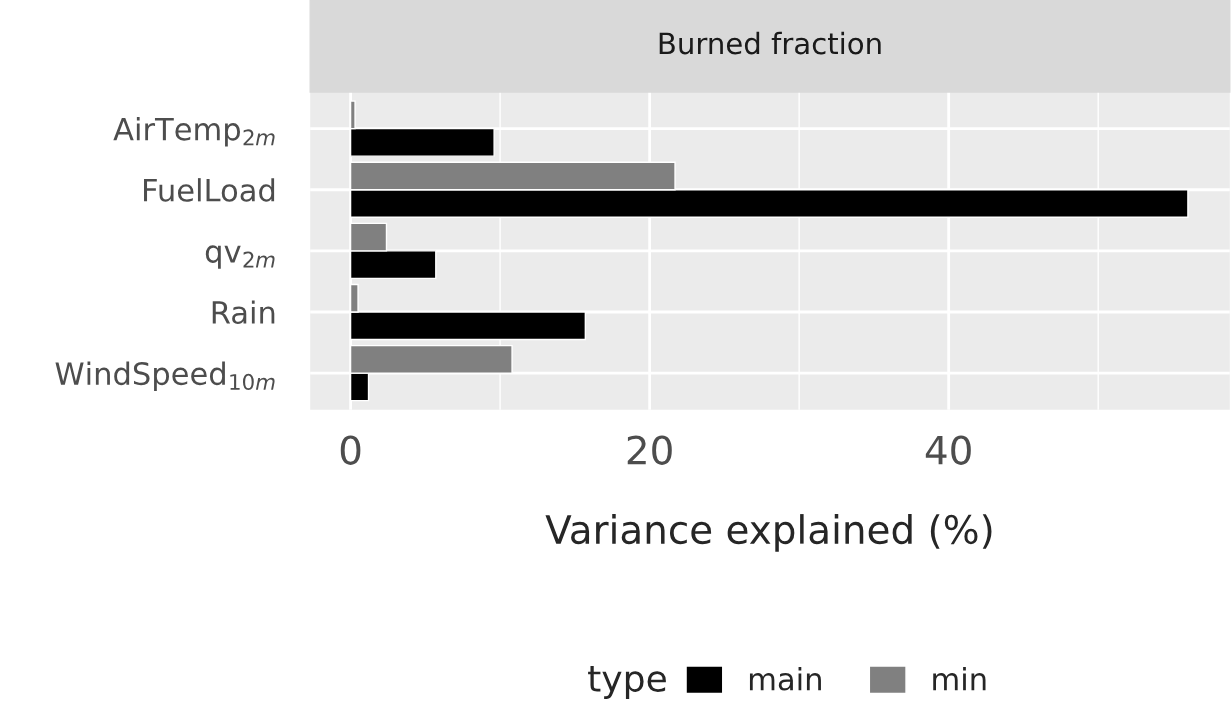 The height and width of the screenshot is (724, 1231). What do you see at coordinates (209, 190) in the screenshot?
I see `y-tick-label: FuelLoad` at bounding box center [209, 190].